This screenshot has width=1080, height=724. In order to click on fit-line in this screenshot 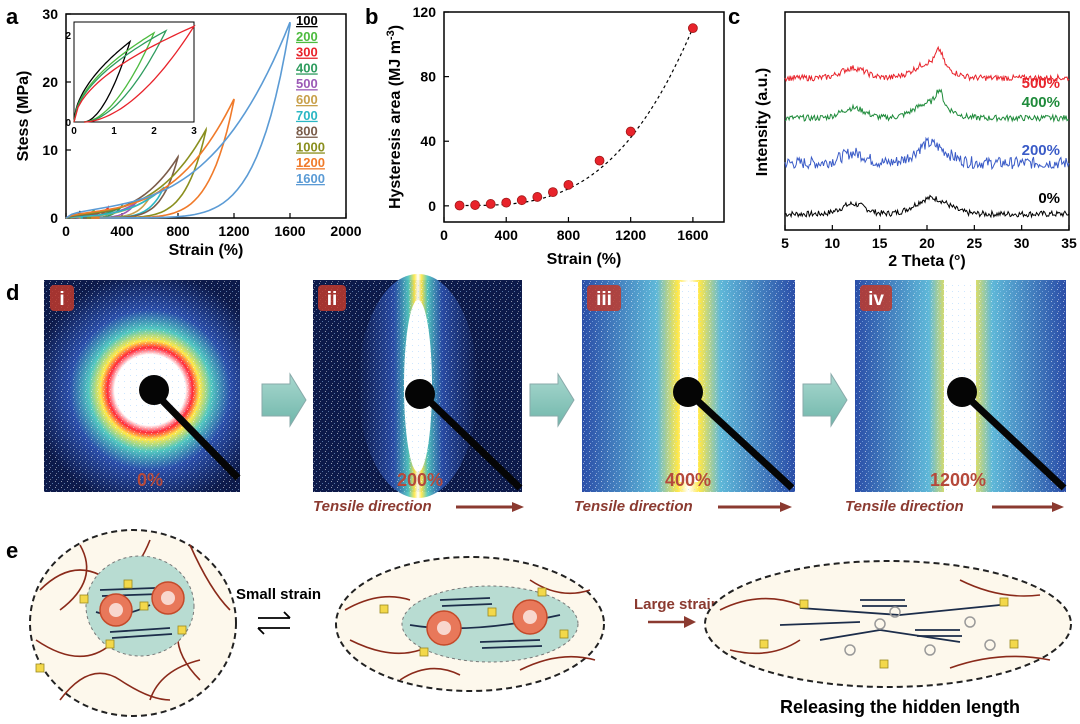, I will do `click(576, 117)`.